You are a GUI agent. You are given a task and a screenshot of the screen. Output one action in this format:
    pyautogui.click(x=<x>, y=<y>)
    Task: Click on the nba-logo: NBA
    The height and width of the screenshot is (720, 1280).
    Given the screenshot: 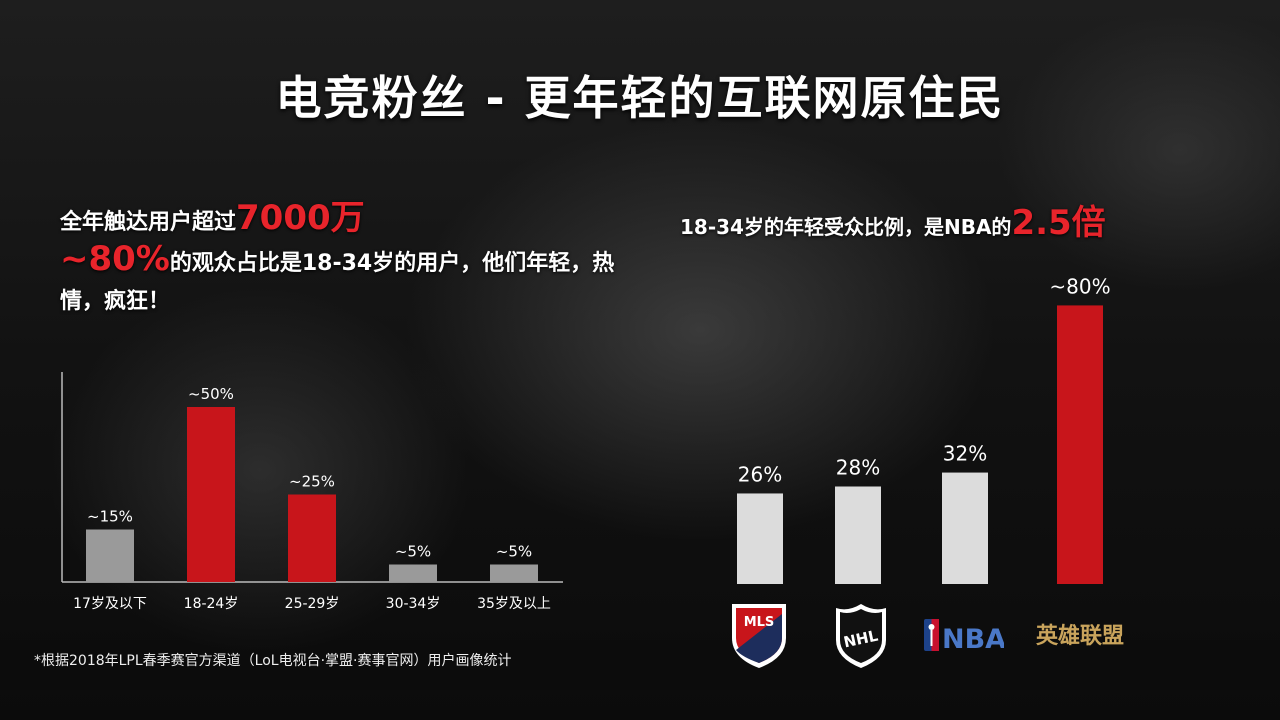 What is the action you would take?
    pyautogui.click(x=964, y=635)
    